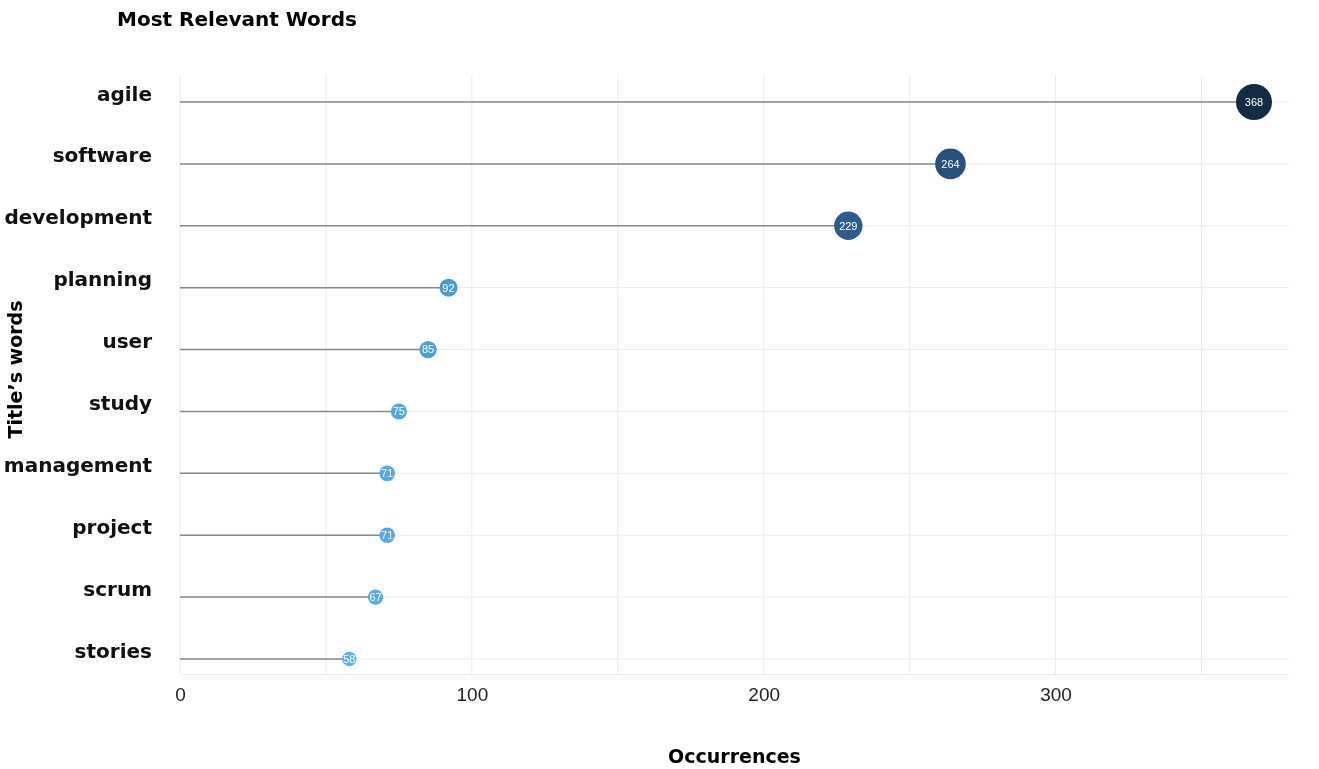  I want to click on data-label: 264, so click(950, 163).